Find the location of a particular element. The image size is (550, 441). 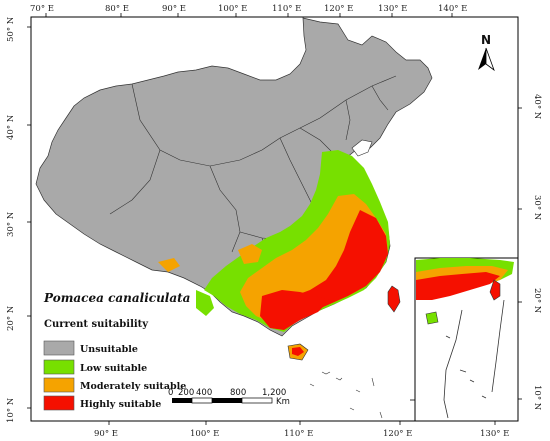

scale-bar: 0 200 400 800 1,200 Km is located at coordinates (229, 397).